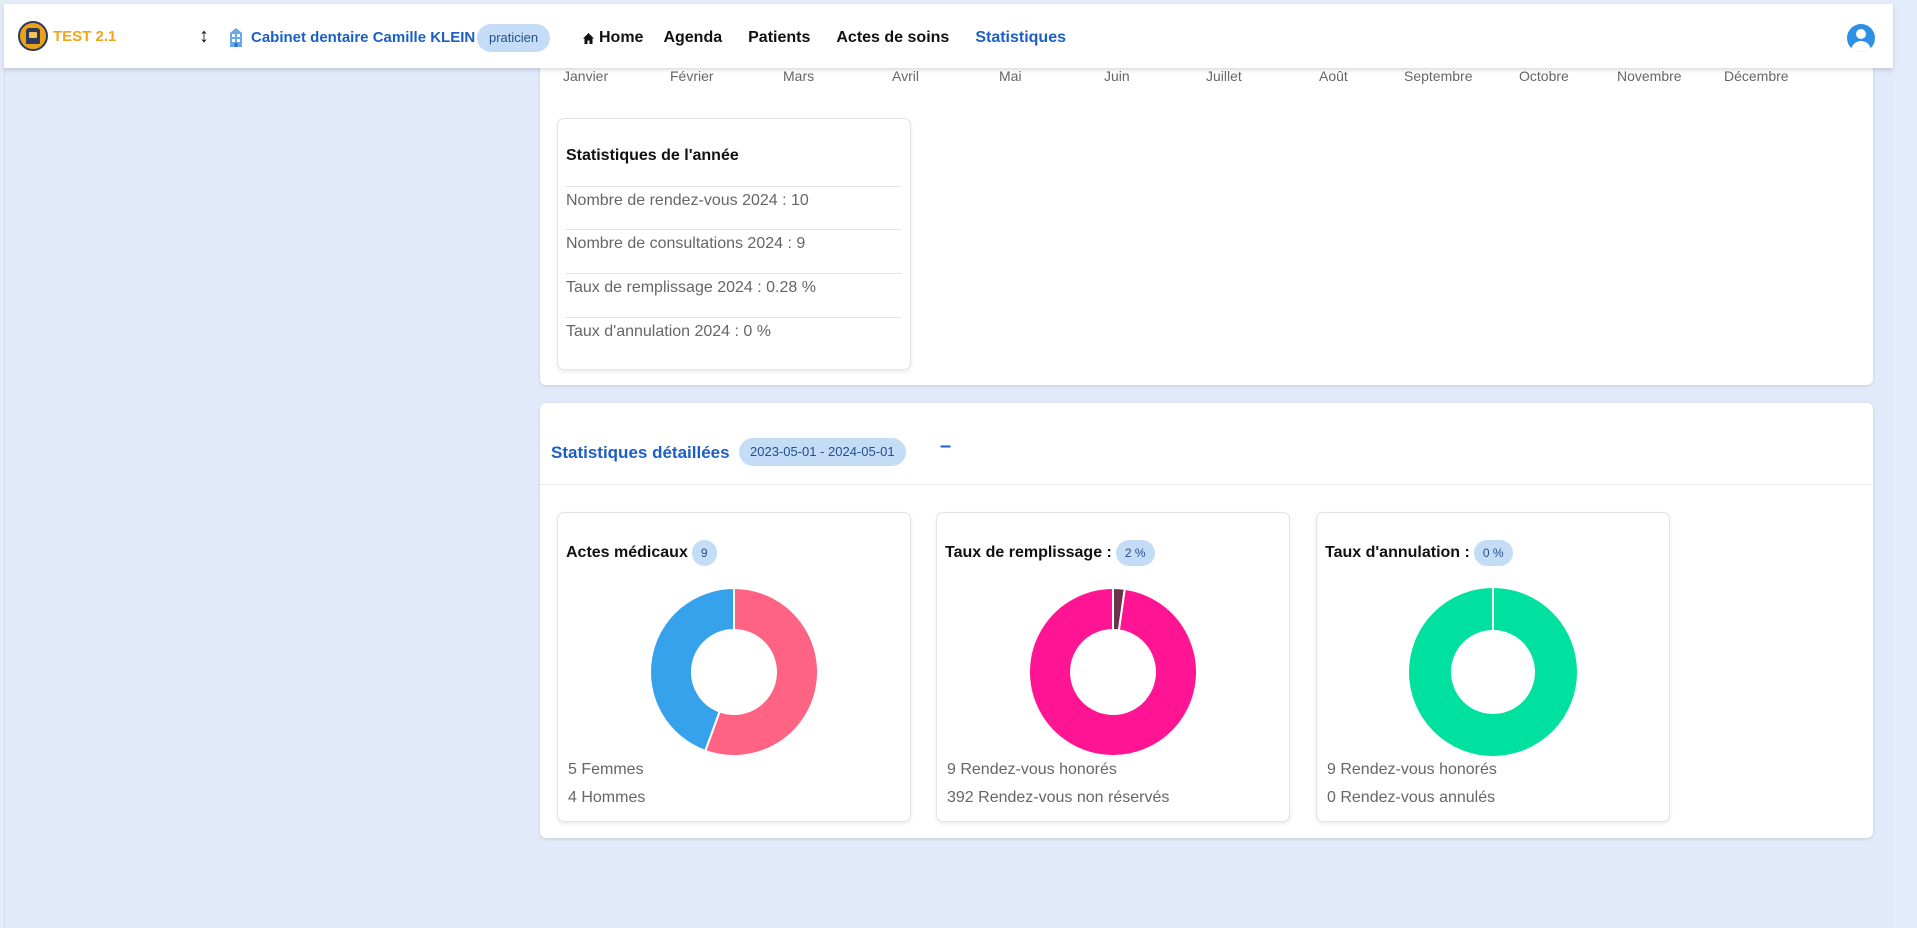  I want to click on year-stats-title: Statistiques de l'année, so click(652, 155).